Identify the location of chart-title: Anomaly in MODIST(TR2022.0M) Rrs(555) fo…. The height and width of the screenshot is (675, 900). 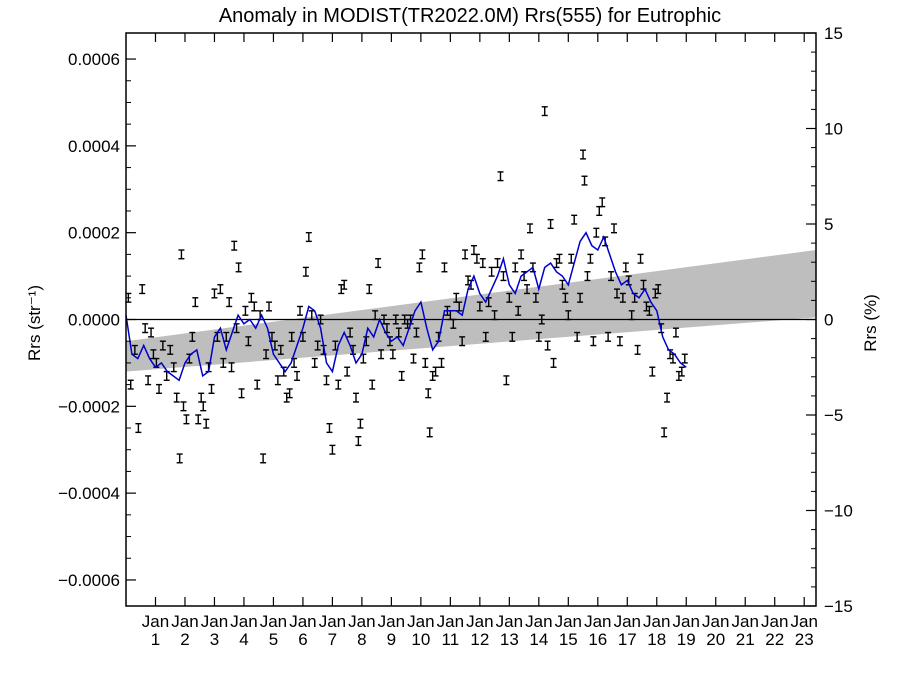
(470, 16).